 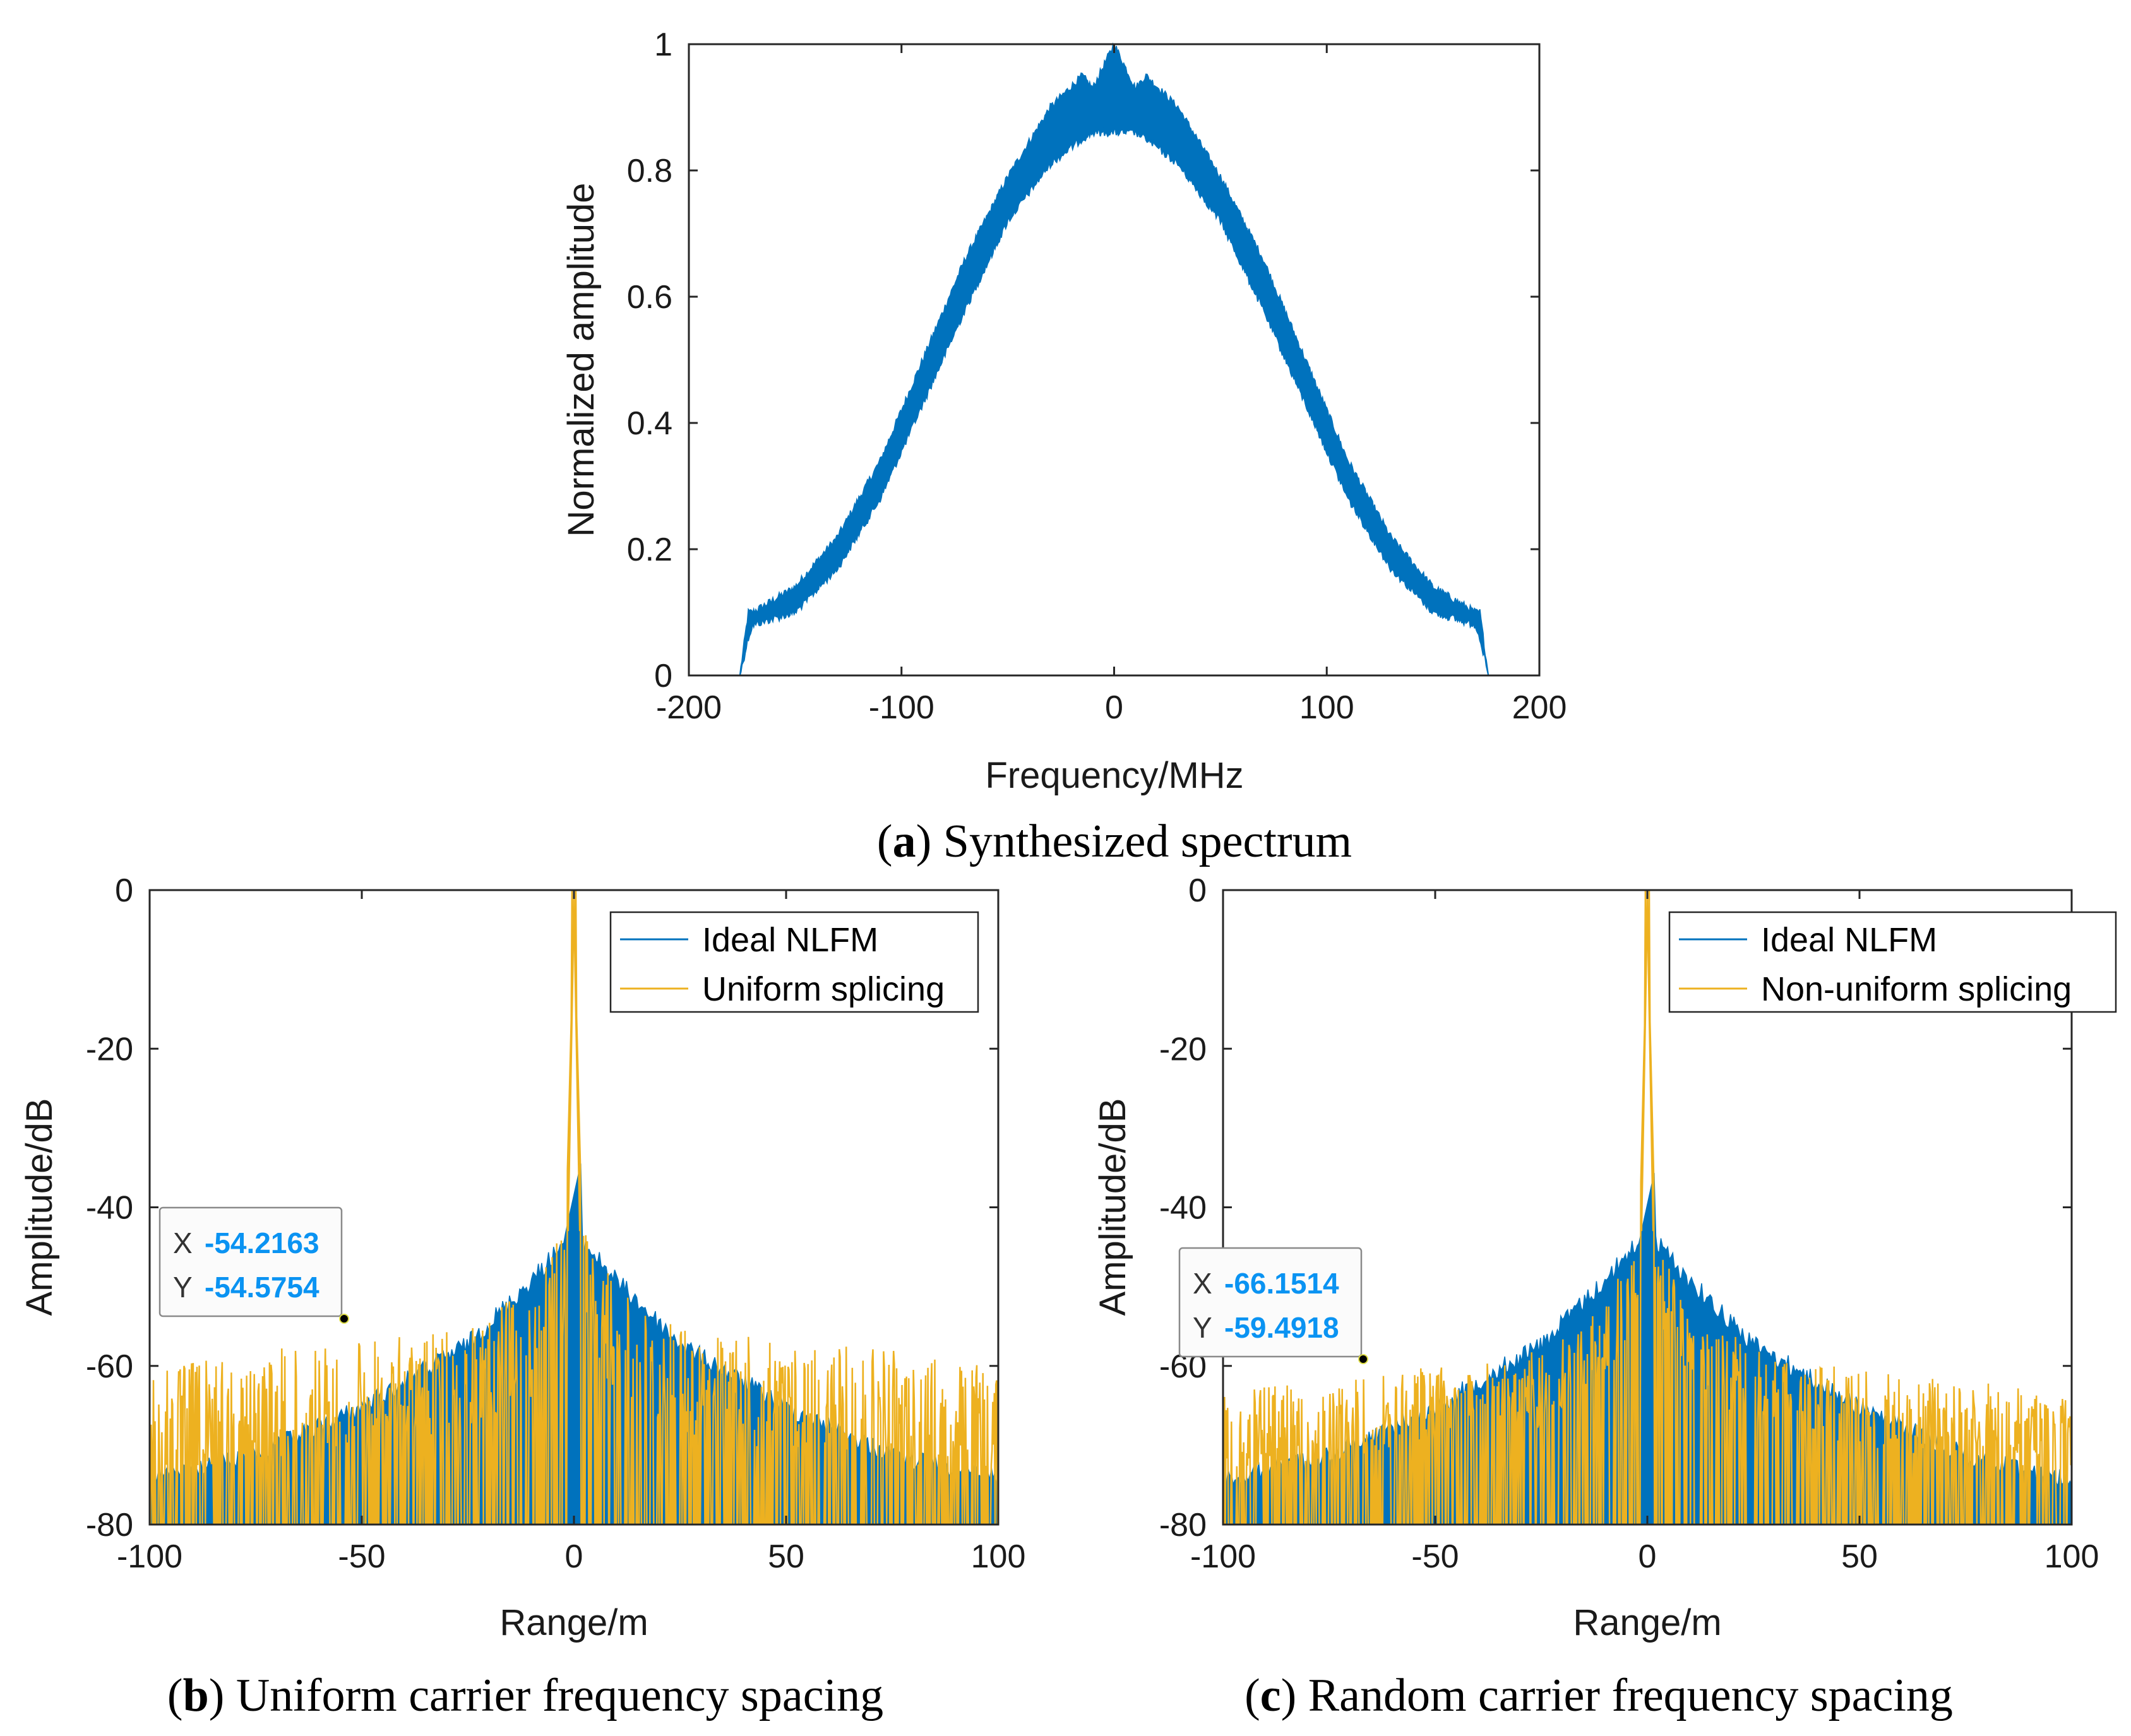 What do you see at coordinates (361, 1557) in the screenshot?
I see `b-xtick-label: -50` at bounding box center [361, 1557].